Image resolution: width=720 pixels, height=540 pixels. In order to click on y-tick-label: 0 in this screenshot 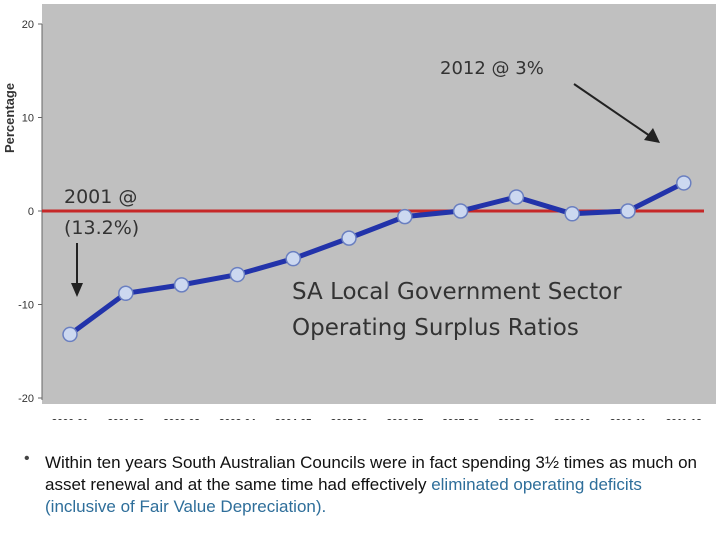, I will do `click(31, 212)`.